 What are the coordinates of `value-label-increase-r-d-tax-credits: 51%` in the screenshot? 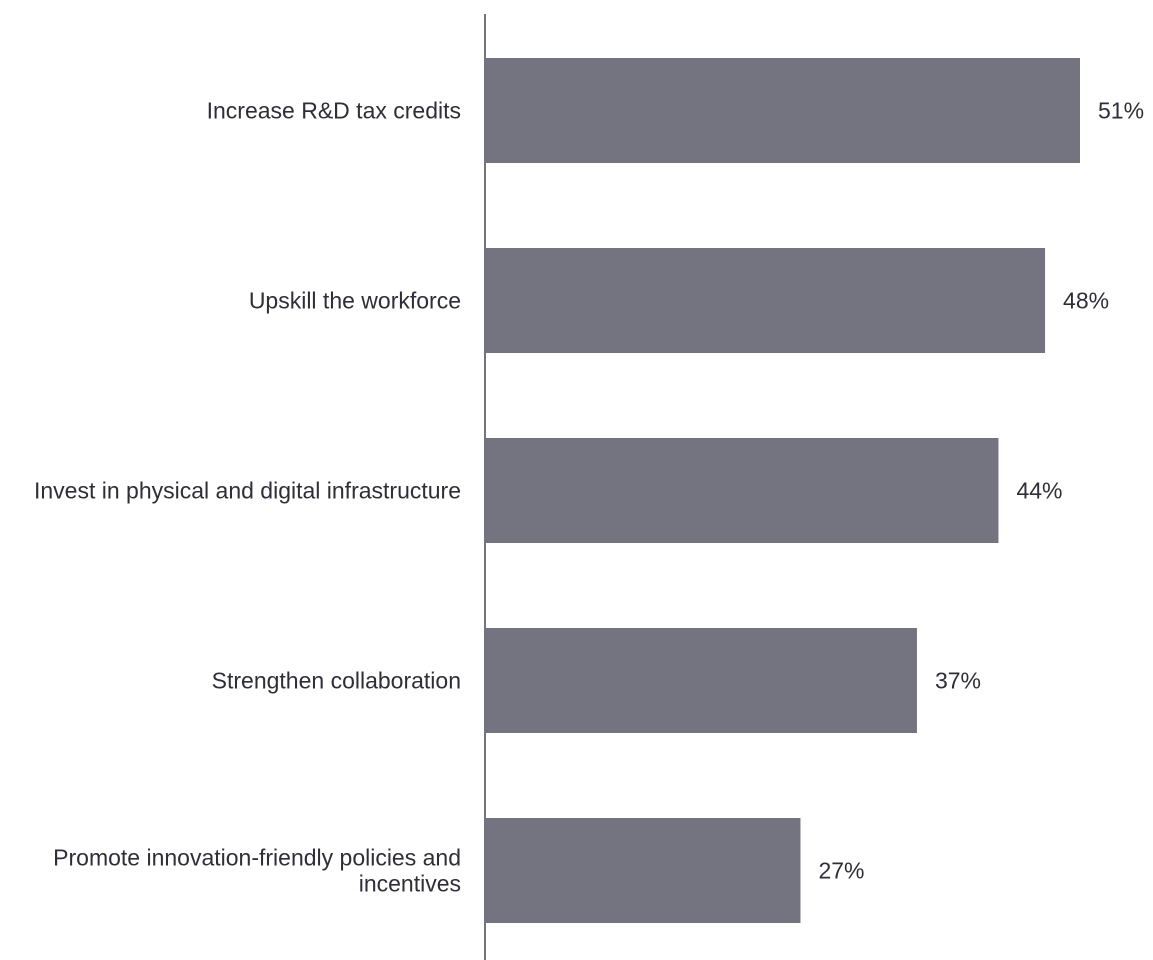 It's located at (1121, 111).